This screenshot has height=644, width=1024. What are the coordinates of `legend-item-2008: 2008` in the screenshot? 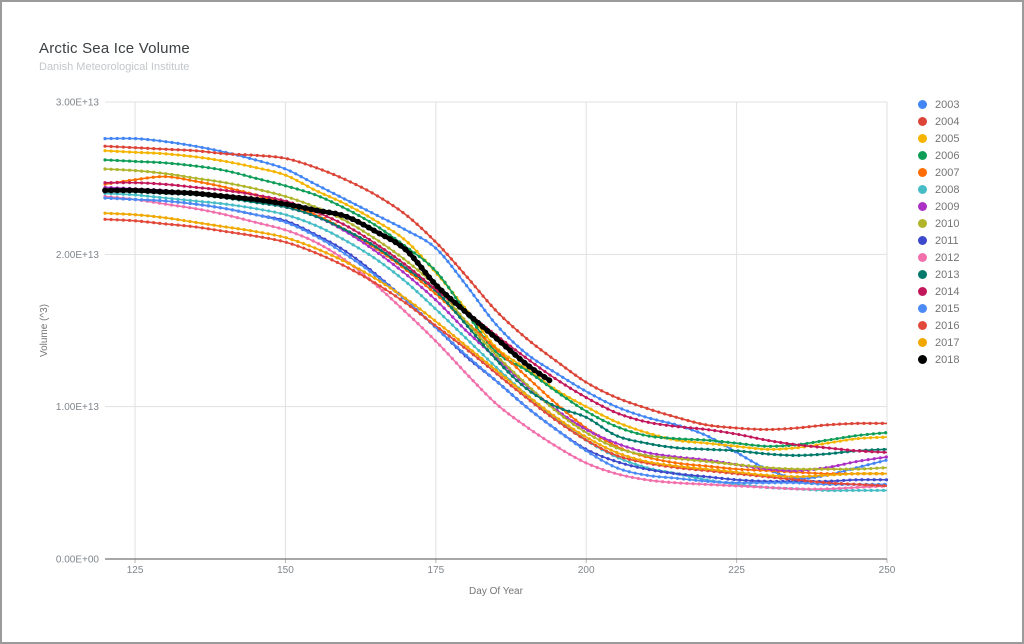 It's located at (938, 189).